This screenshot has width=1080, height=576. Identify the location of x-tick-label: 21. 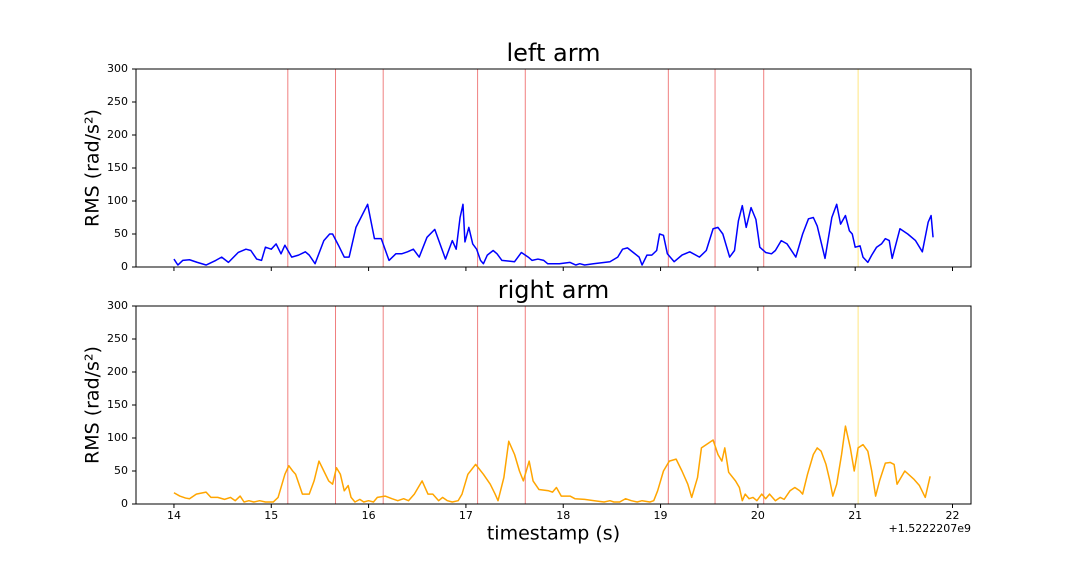
(855, 515).